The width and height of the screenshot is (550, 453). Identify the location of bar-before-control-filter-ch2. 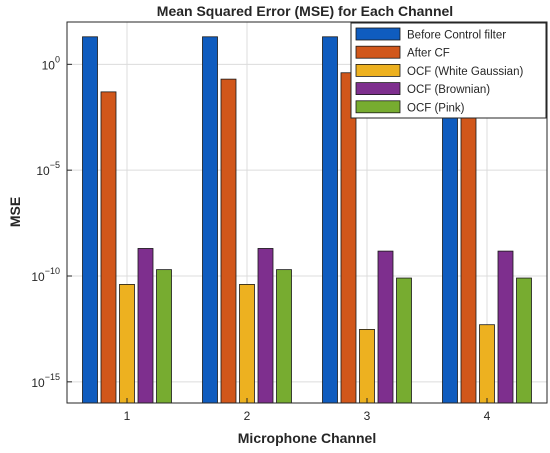
(210, 220).